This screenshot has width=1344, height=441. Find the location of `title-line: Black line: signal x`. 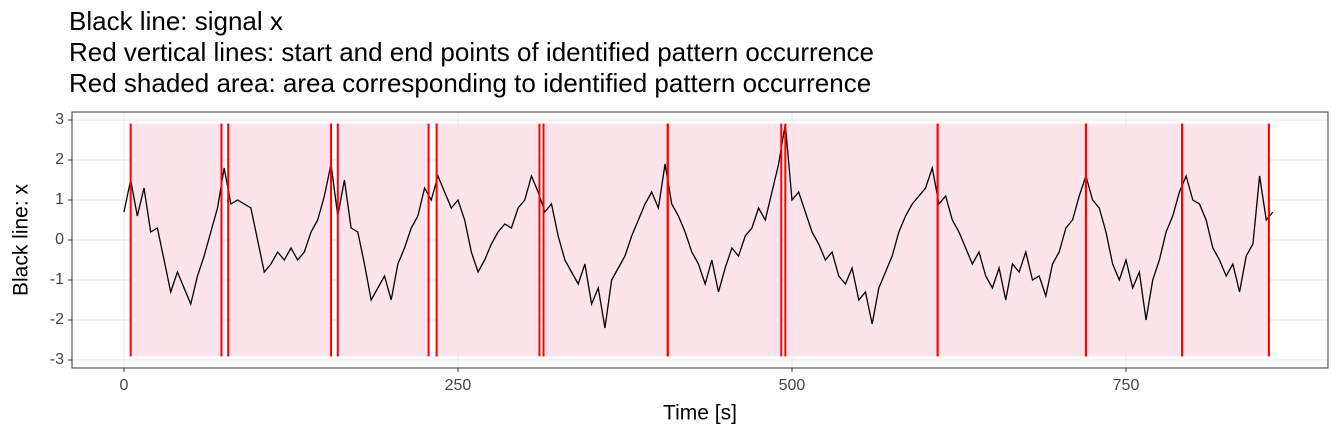

title-line: Black line: signal x is located at coordinates (176, 21).